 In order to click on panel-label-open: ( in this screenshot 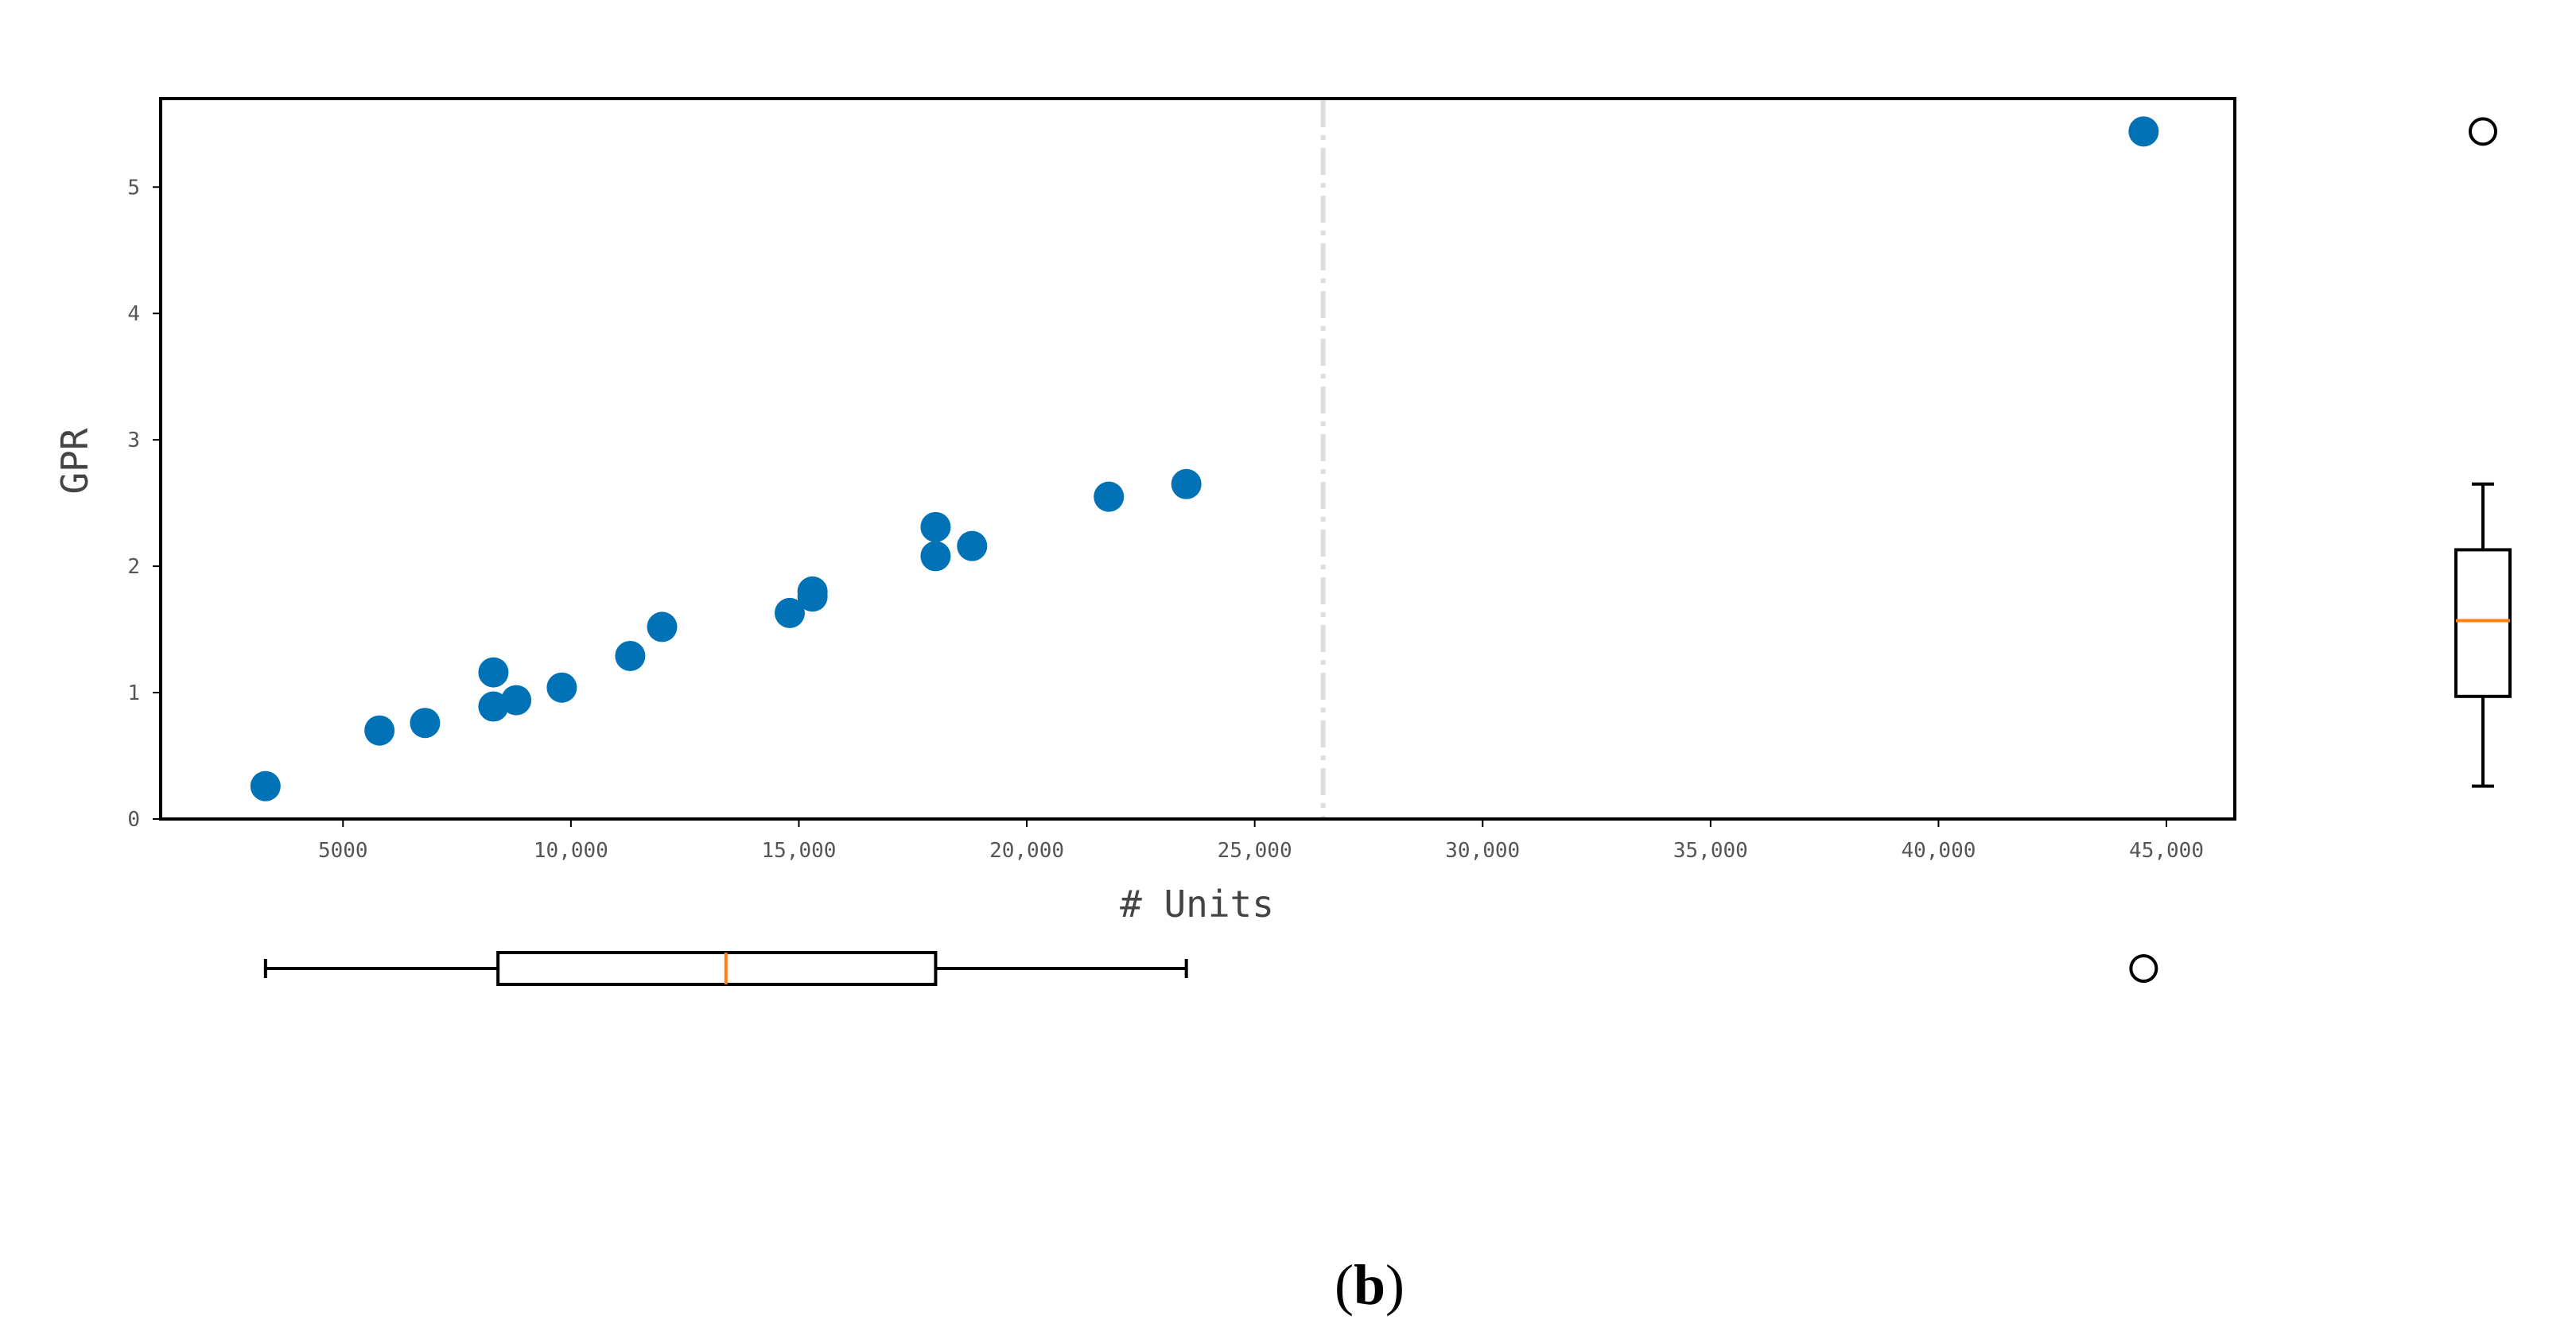, I will do `click(1344, 1285)`.